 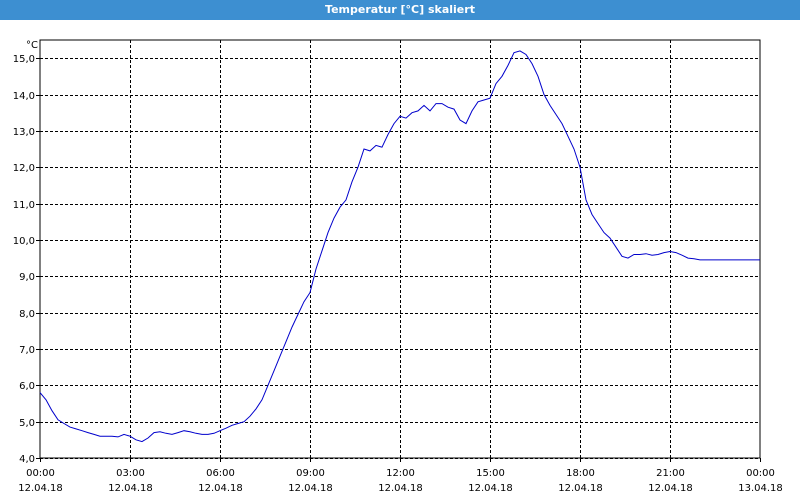 What do you see at coordinates (400, 473) in the screenshot?
I see `x-tick-time-label: 12:00` at bounding box center [400, 473].